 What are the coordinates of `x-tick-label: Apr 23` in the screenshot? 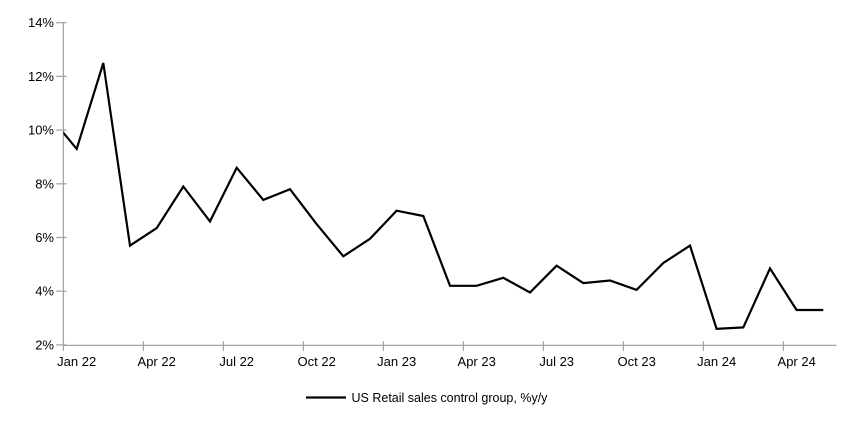 It's located at (477, 361).